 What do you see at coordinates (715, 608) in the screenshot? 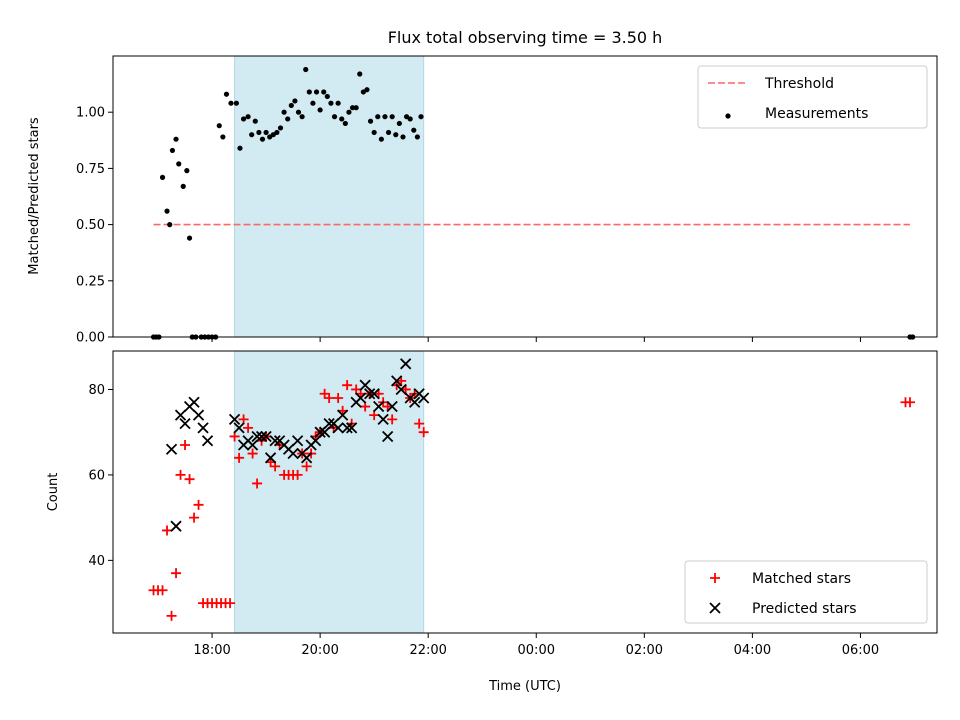
I see `legend-handle-predicted` at bounding box center [715, 608].